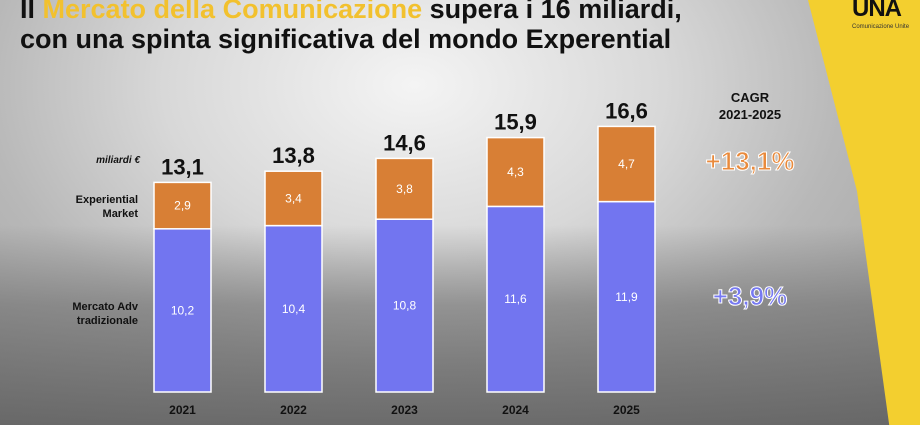 This screenshot has width=920, height=425. What do you see at coordinates (293, 155) in the screenshot?
I see `total-label: 13,8` at bounding box center [293, 155].